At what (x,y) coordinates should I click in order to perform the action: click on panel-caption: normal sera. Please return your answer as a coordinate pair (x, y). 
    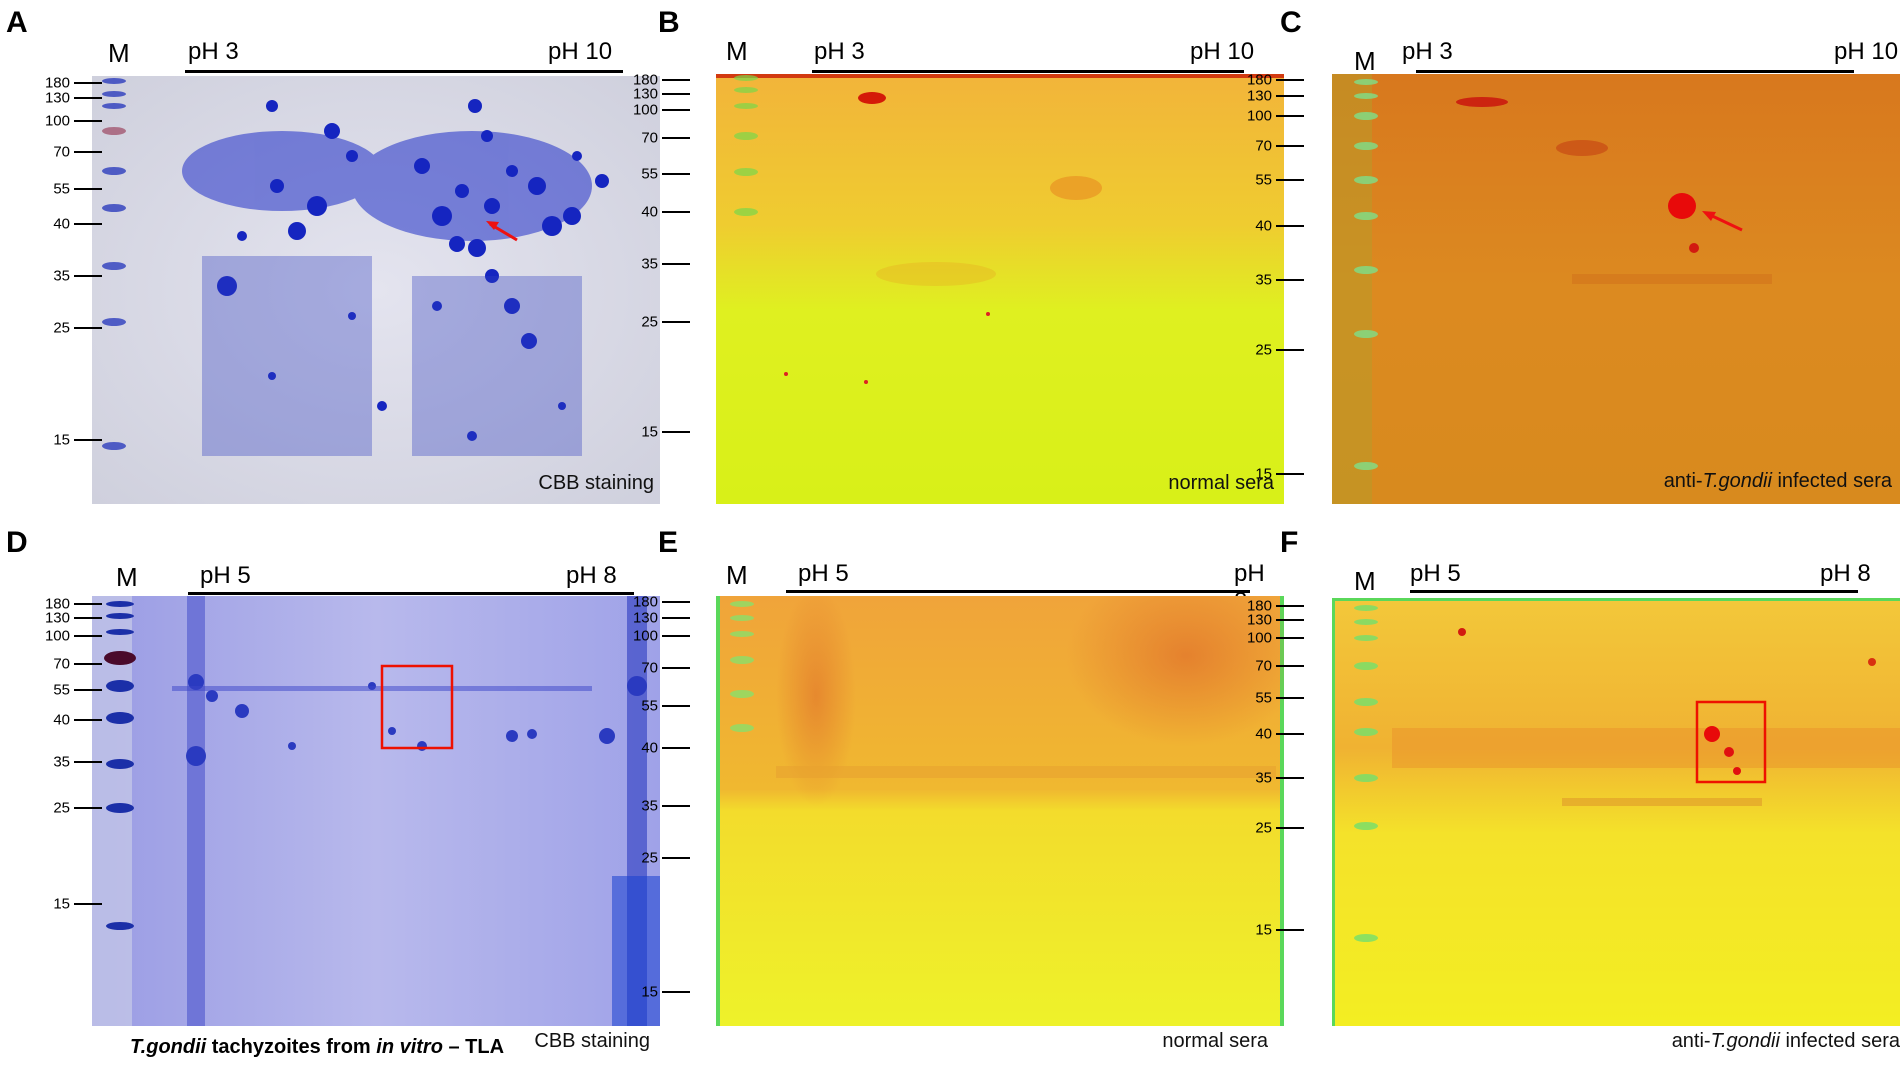
    Looking at the image, I should click on (1215, 1041).